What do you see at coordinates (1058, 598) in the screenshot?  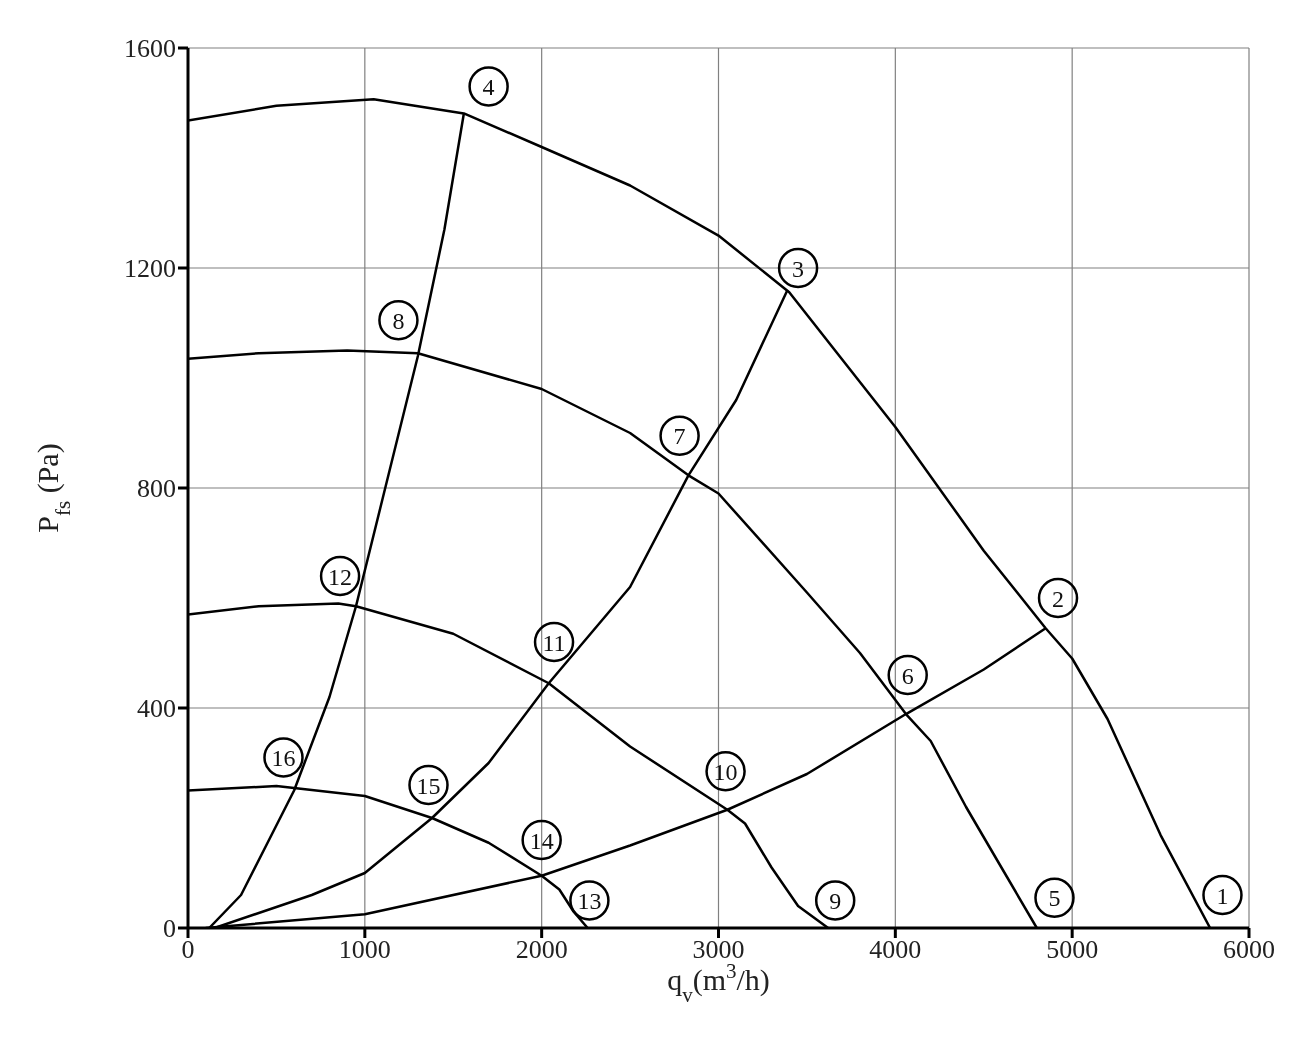 I see `annotation: 2` at bounding box center [1058, 598].